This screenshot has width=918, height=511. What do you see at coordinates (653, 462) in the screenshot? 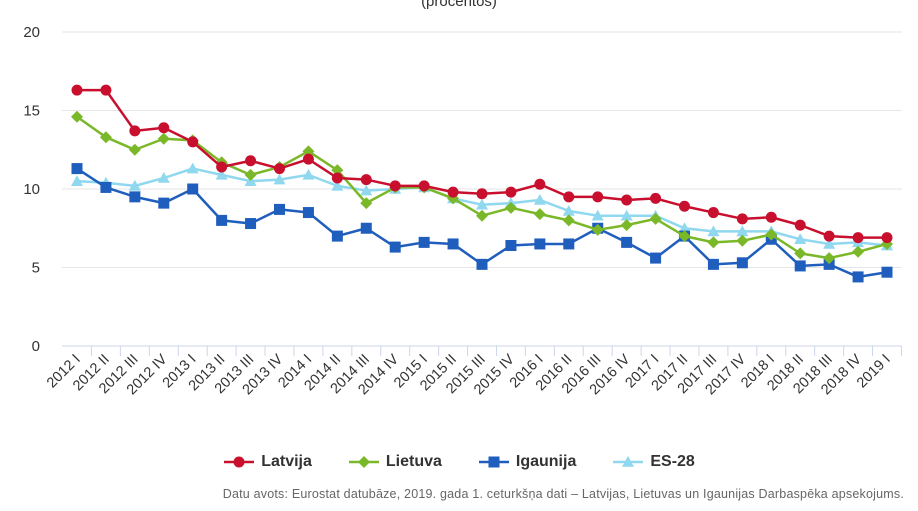
I see `legend-item-es-28: ES-28` at bounding box center [653, 462].